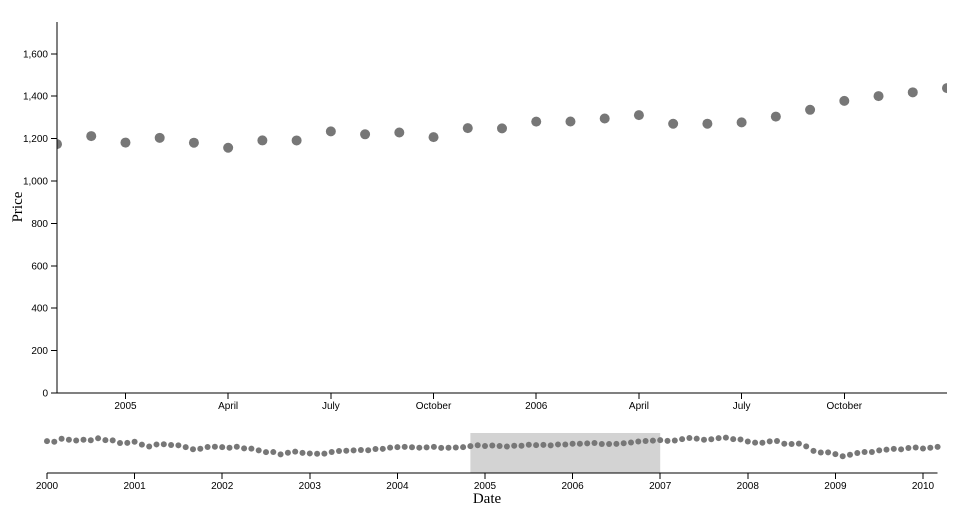  I want to click on context-x-tick-label: 2002, so click(222, 486).